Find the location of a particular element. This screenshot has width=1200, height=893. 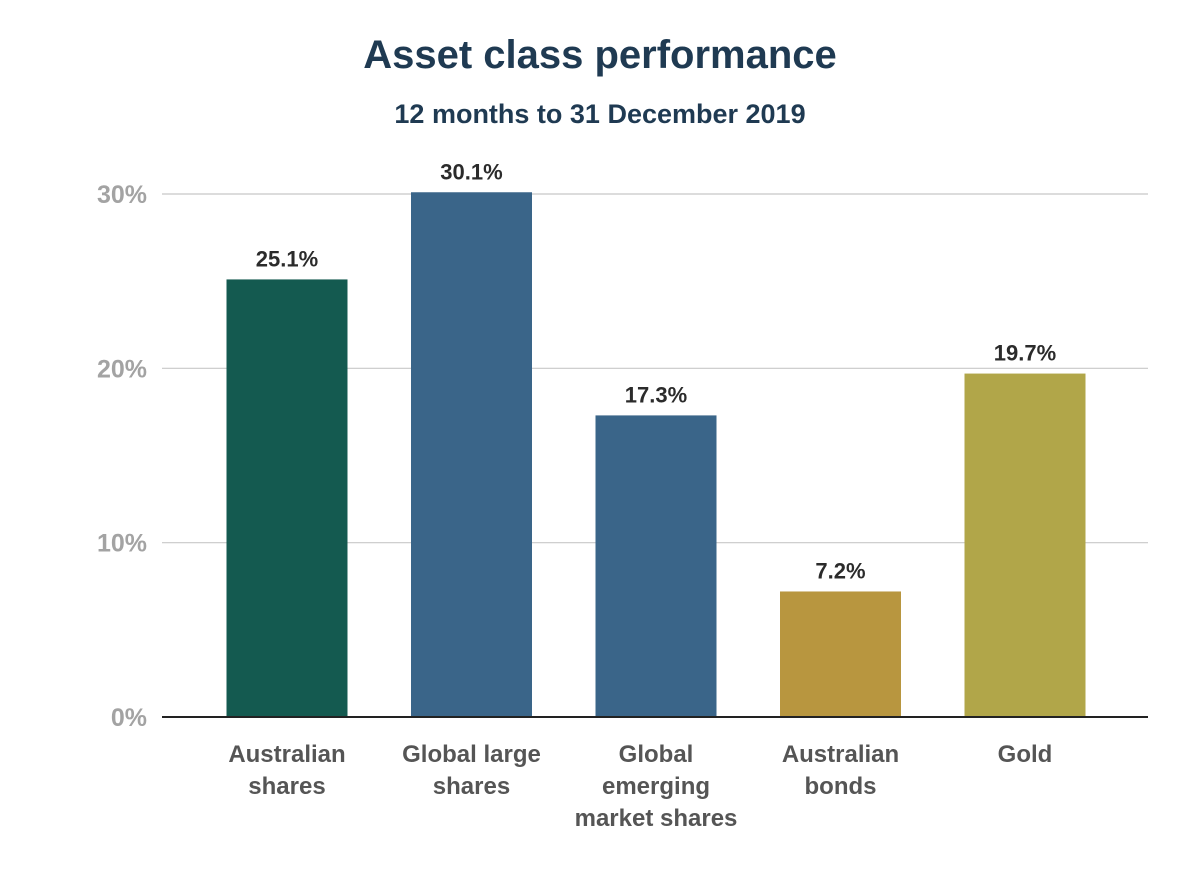

chart-title: Asset class performance is located at coordinates (600, 55).